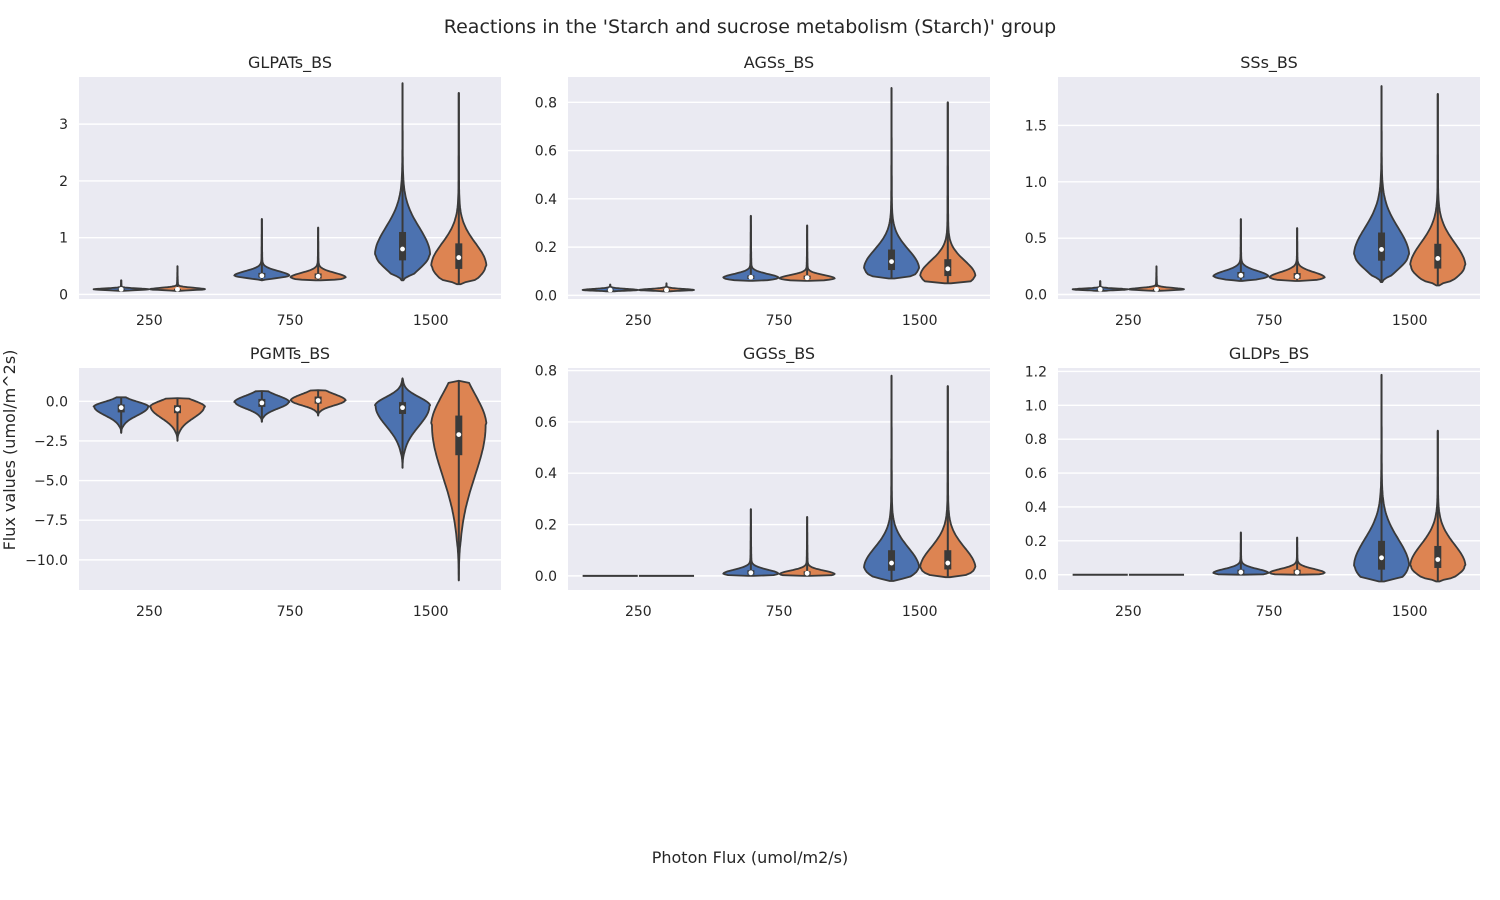 The image size is (1500, 900). What do you see at coordinates (46, 561) in the screenshot?
I see `y-tick-label: −10.0` at bounding box center [46, 561].